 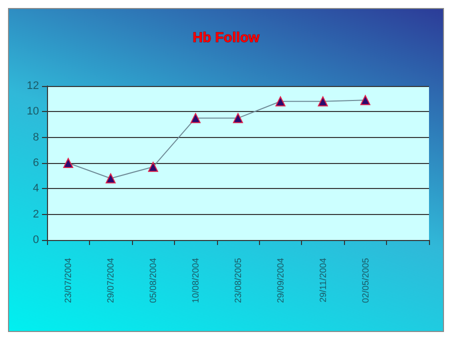 I want to click on x-tick-label: 29/07/2004, so click(x=111, y=281).